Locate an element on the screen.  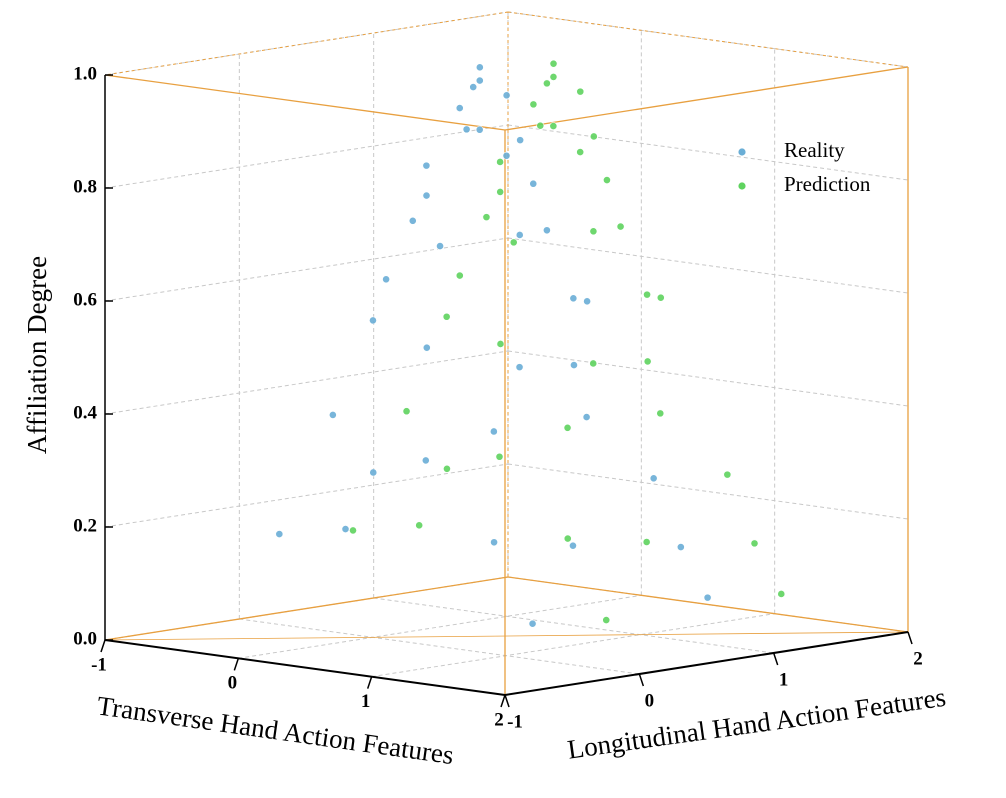
z-axis-title: Affiliation Degree is located at coordinates (37, 355).